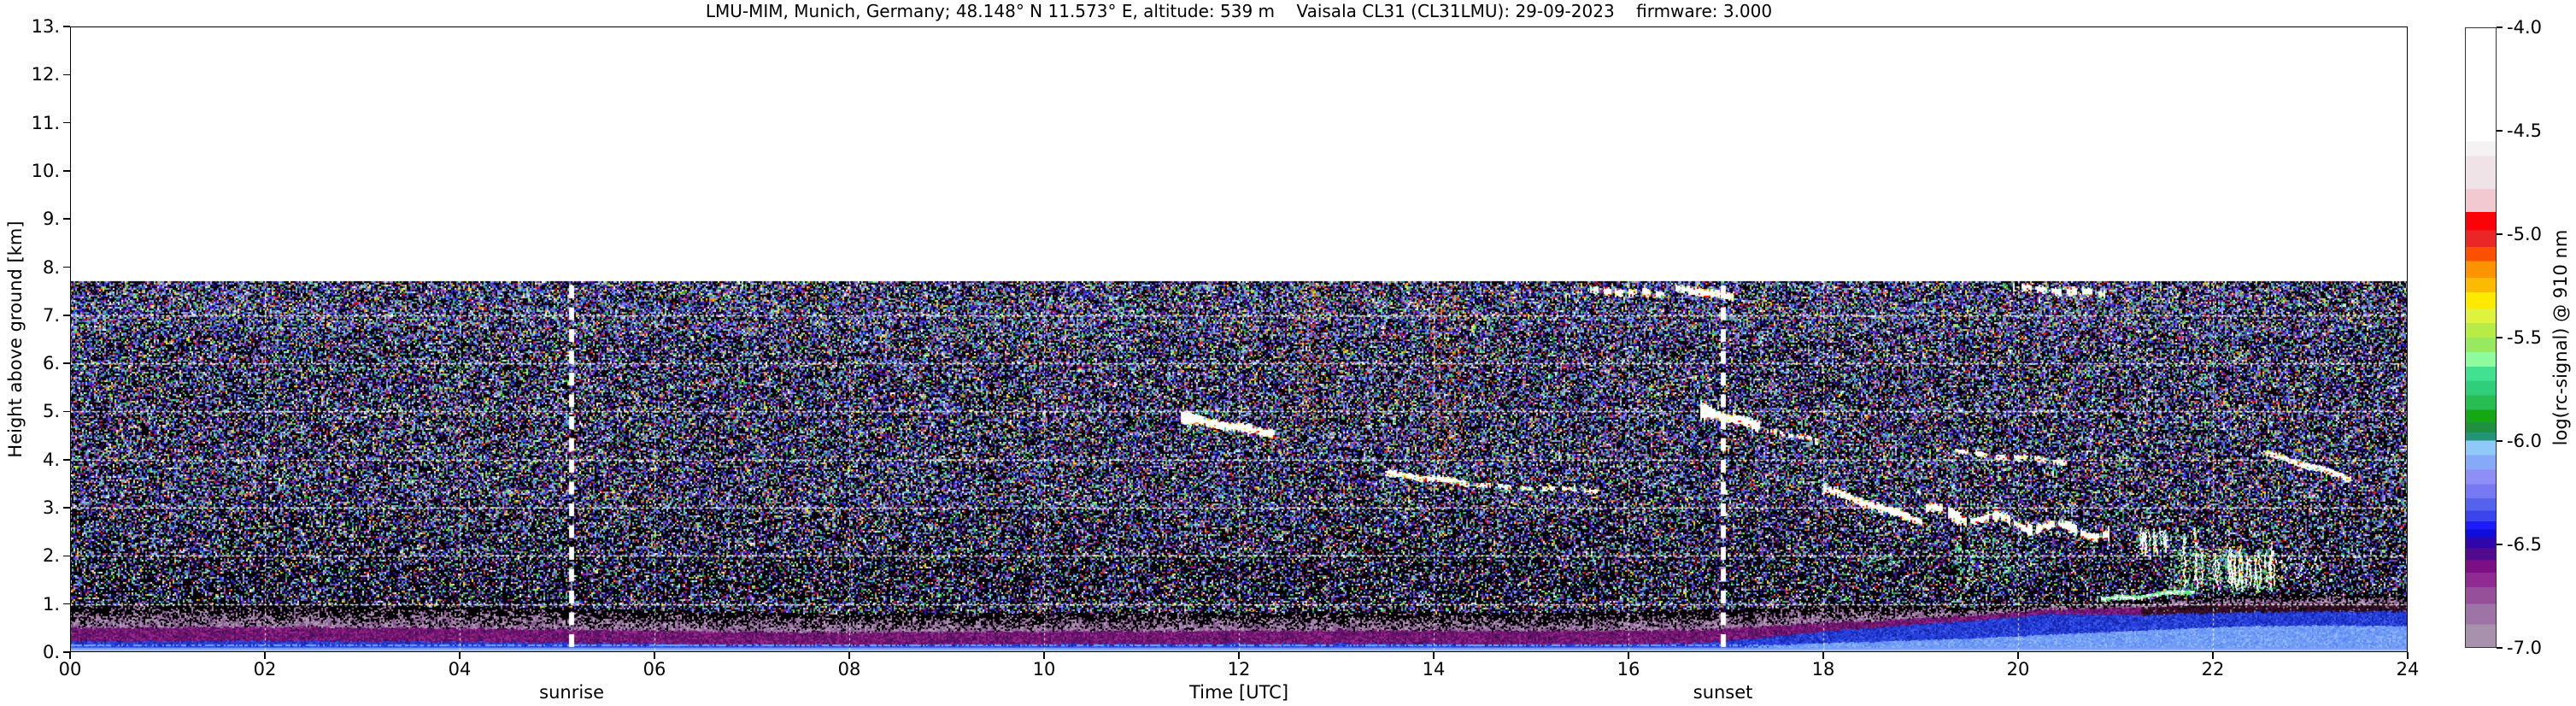 The width and height of the screenshot is (2576, 706). I want to click on y-tick-label: 2., so click(51, 556).